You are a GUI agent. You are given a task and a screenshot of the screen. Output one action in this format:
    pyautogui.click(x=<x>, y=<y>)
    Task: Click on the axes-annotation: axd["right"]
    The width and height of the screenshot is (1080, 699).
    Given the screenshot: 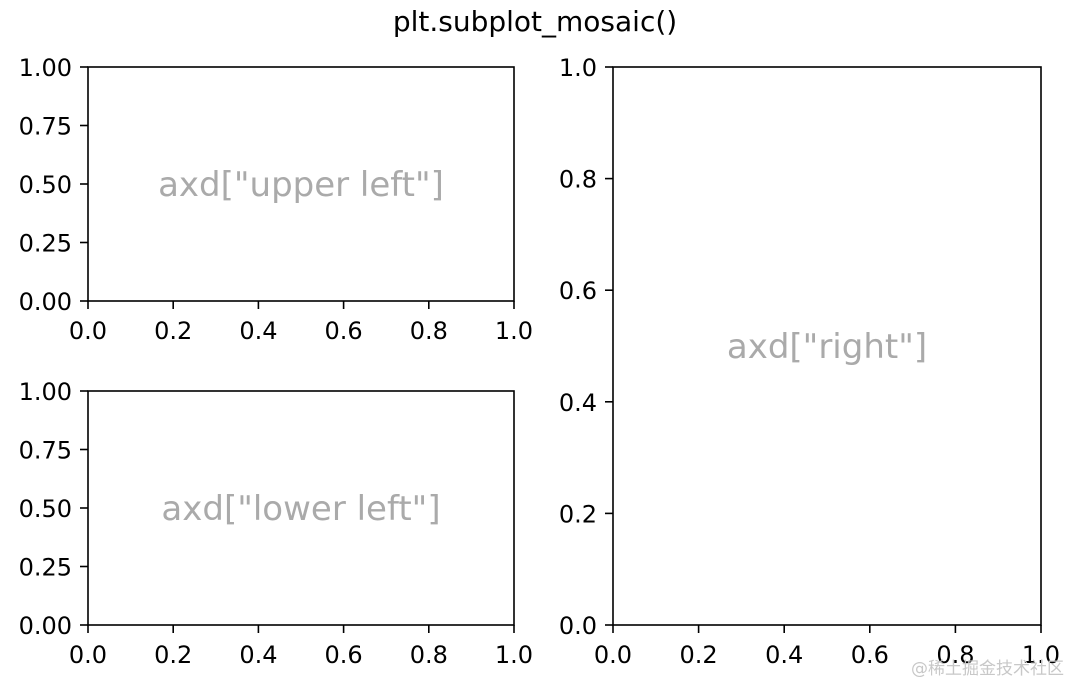 What is the action you would take?
    pyautogui.click(x=827, y=347)
    